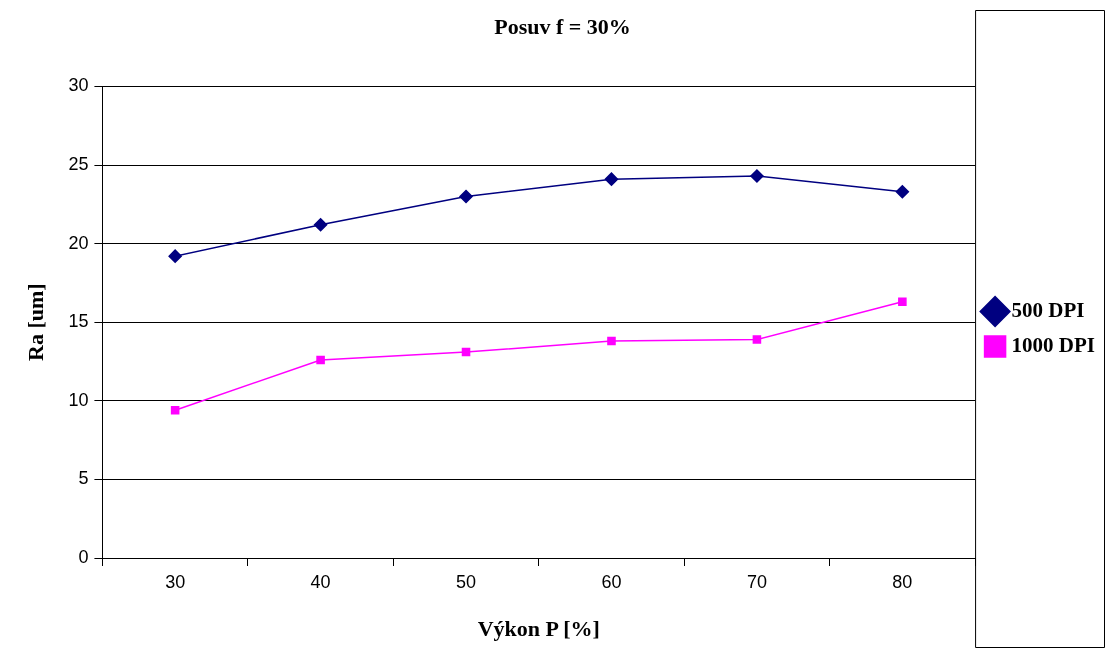 Image resolution: width=1113 pixels, height=658 pixels. Describe the element at coordinates (35, 322) in the screenshot. I see `y-axis-title: Ra [um]` at that location.